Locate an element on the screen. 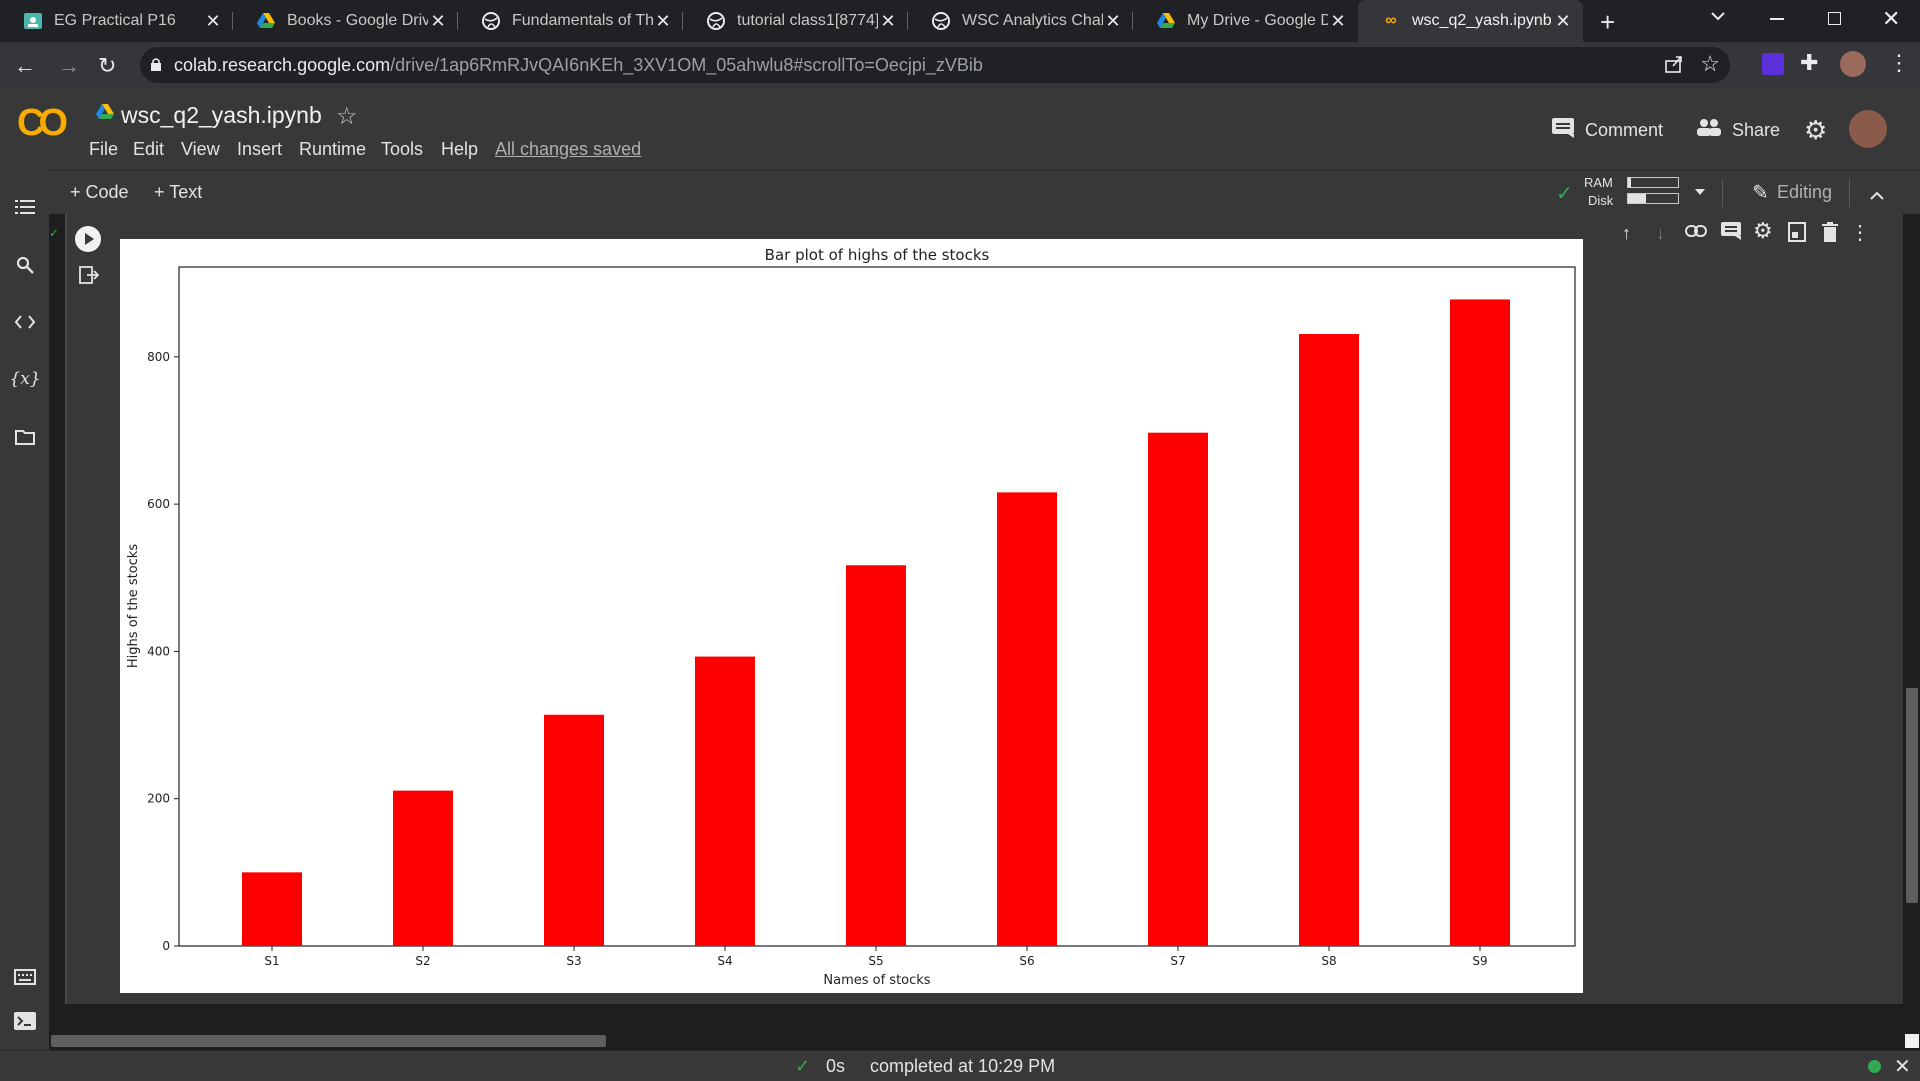  browser-tab-active: ∞ wsc_q2_yash.ipynb - C ✕ is located at coordinates (1470, 21).